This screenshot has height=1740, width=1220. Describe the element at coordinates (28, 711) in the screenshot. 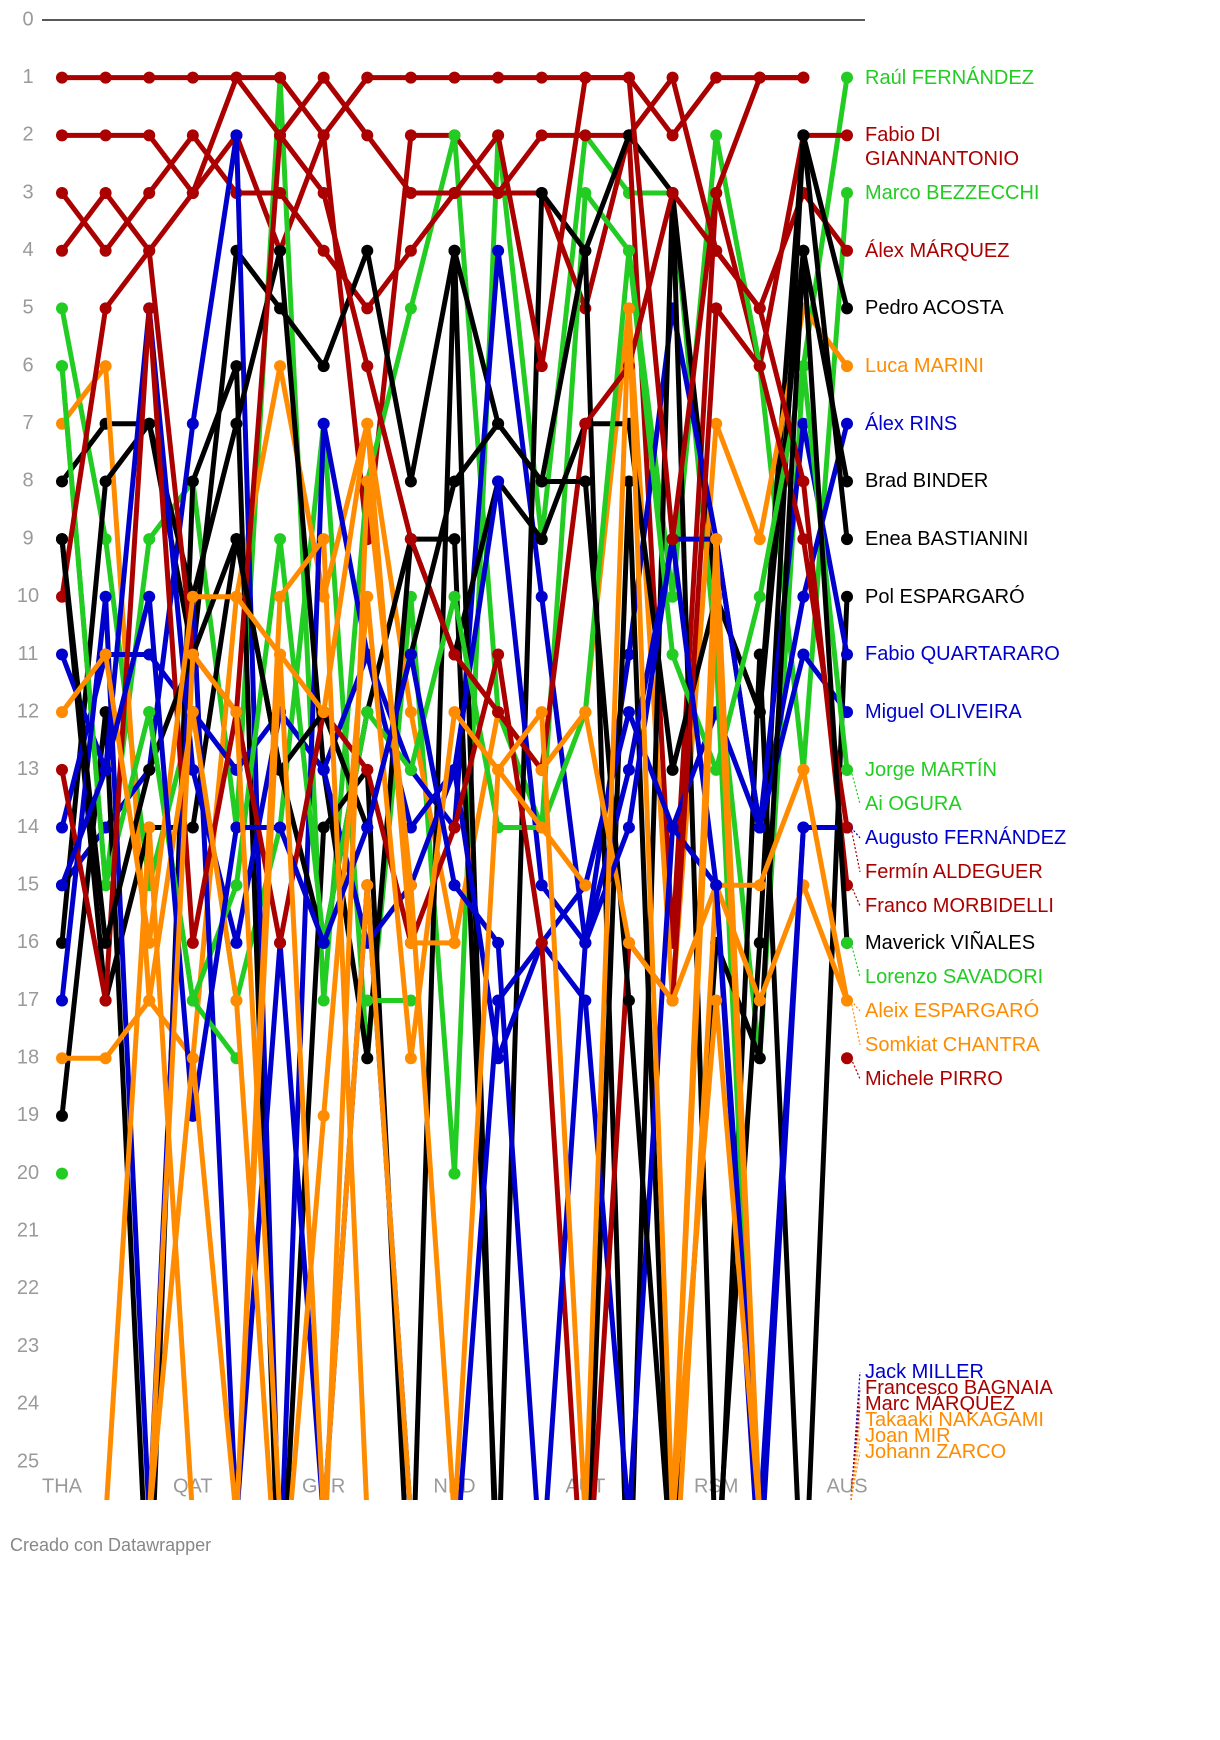

I see `y-tick-label: 12` at that location.